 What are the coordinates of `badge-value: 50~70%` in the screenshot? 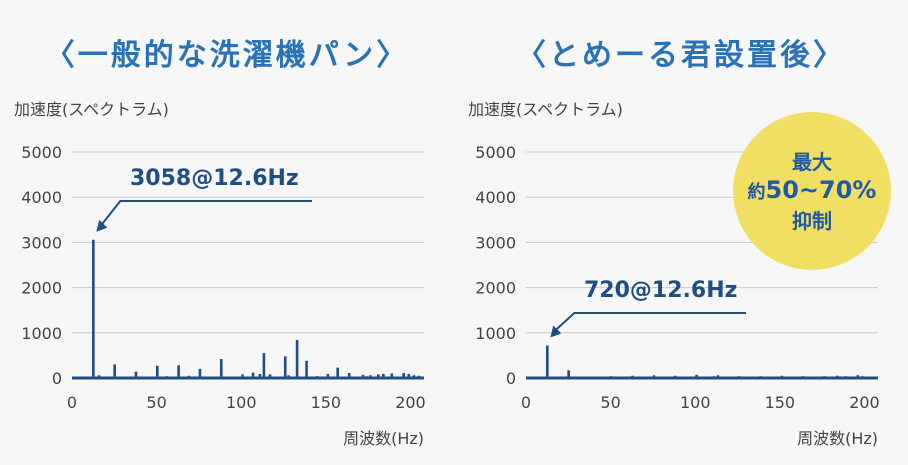 It's located at (821, 189).